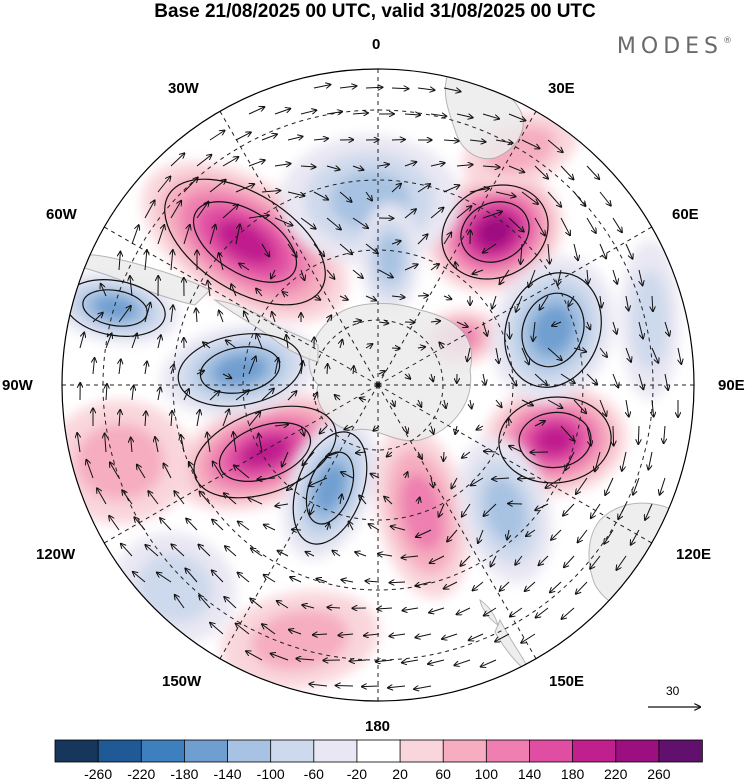  What do you see at coordinates (182, 681) in the screenshot?
I see `meridian-label-150w: 150W` at bounding box center [182, 681].